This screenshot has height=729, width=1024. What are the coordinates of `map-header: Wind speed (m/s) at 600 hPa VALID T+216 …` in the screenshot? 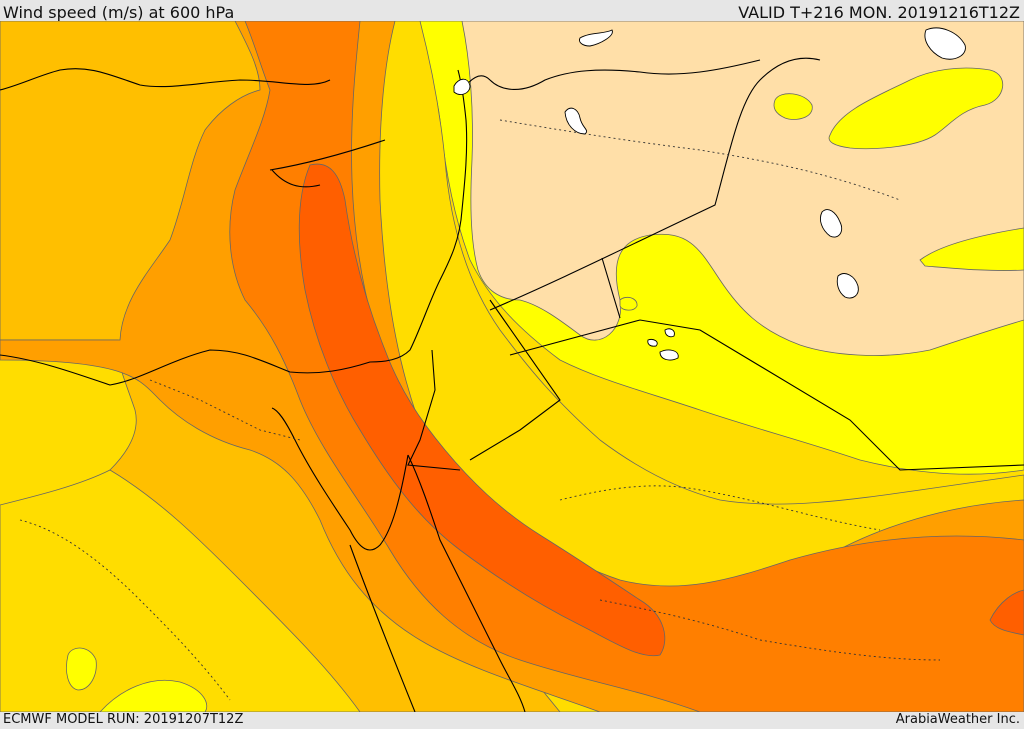 It's located at (512, 11).